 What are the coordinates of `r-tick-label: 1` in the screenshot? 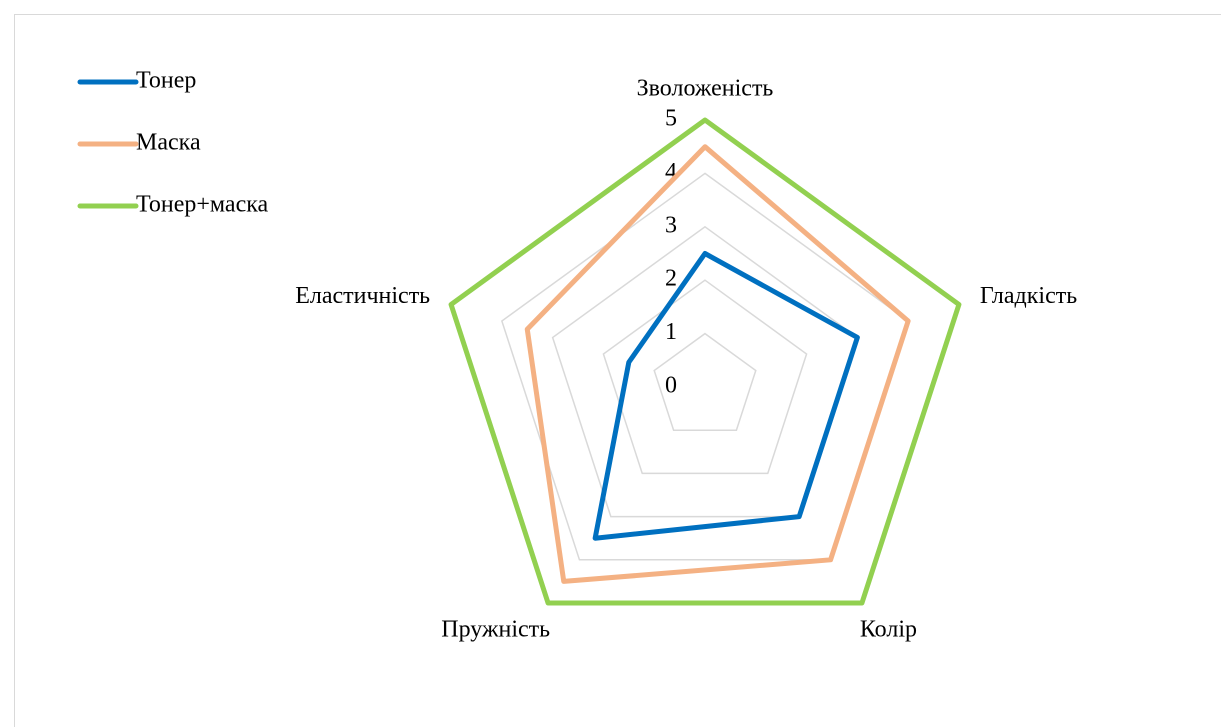 It's located at (671, 332).